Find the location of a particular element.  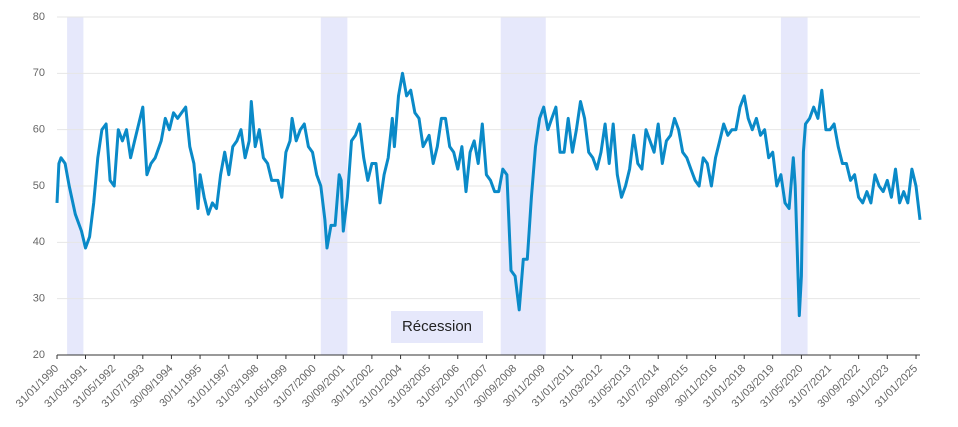

y-tick-label: 50 is located at coordinates (39, 186).